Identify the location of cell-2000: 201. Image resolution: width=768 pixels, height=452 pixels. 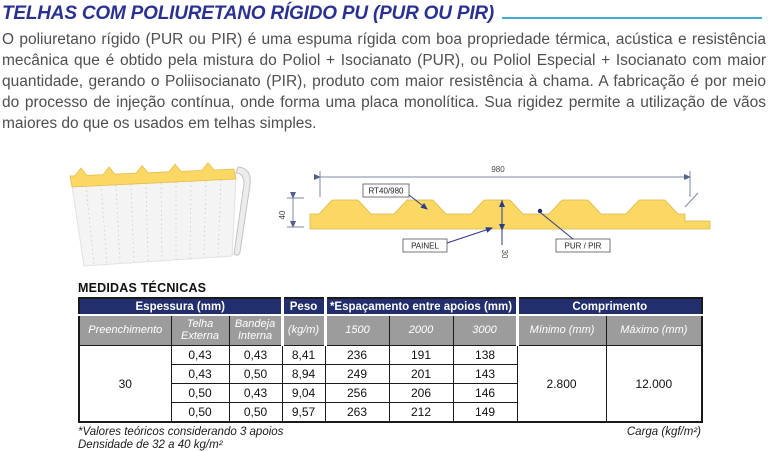
(421, 374).